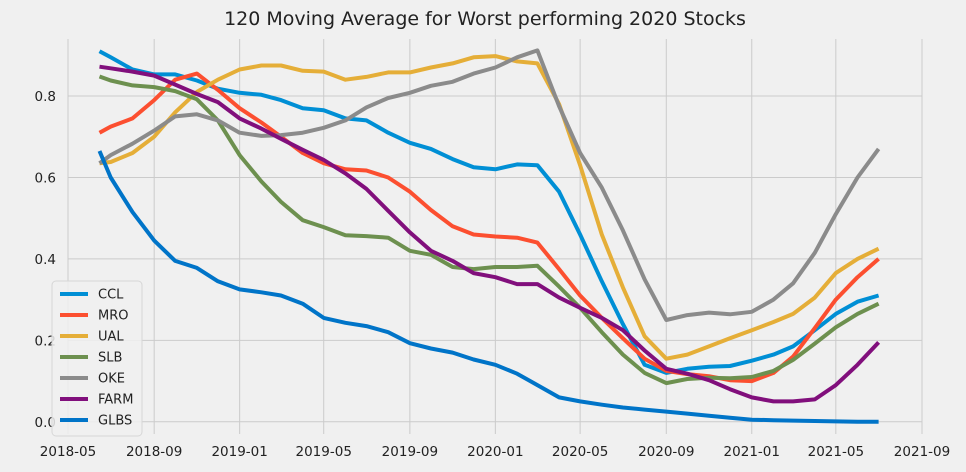 Image resolution: width=966 pixels, height=472 pixels. I want to click on legend-label-ual: UAL, so click(111, 337).